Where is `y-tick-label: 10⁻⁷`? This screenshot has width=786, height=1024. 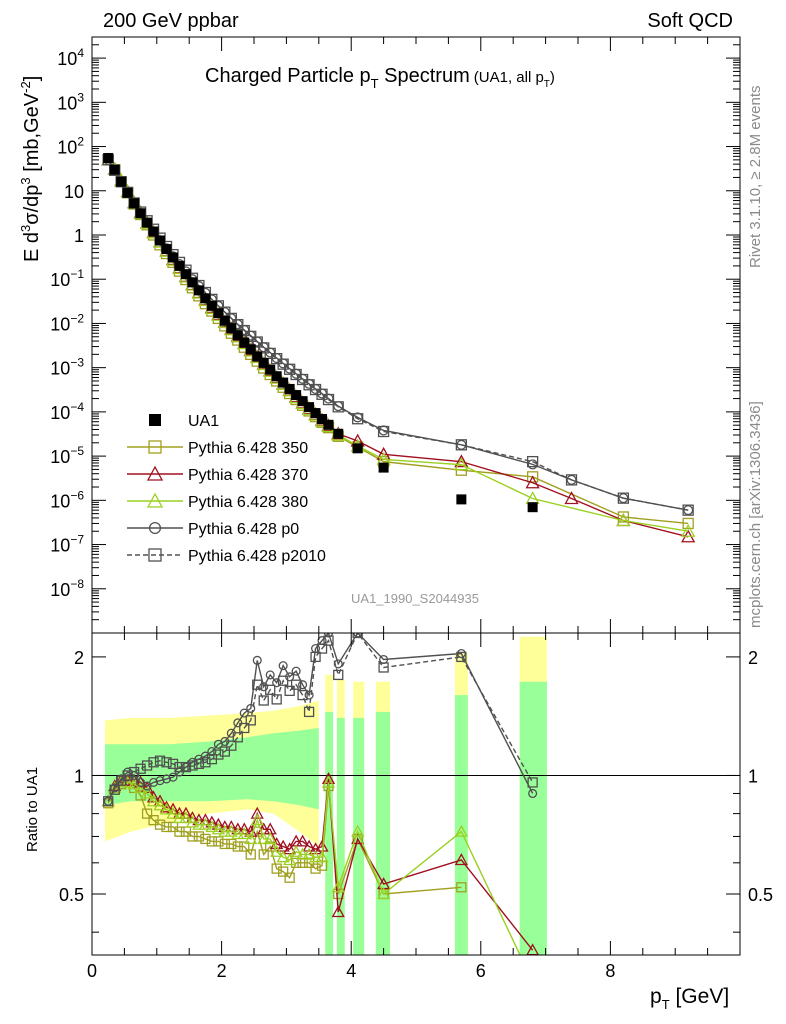
y-tick-label: 10⁻⁷ is located at coordinates (67, 544).